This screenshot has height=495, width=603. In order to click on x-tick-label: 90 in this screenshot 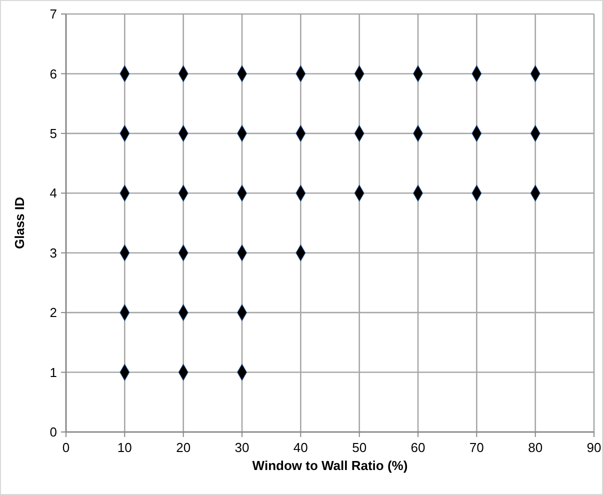, I will do `click(594, 447)`.